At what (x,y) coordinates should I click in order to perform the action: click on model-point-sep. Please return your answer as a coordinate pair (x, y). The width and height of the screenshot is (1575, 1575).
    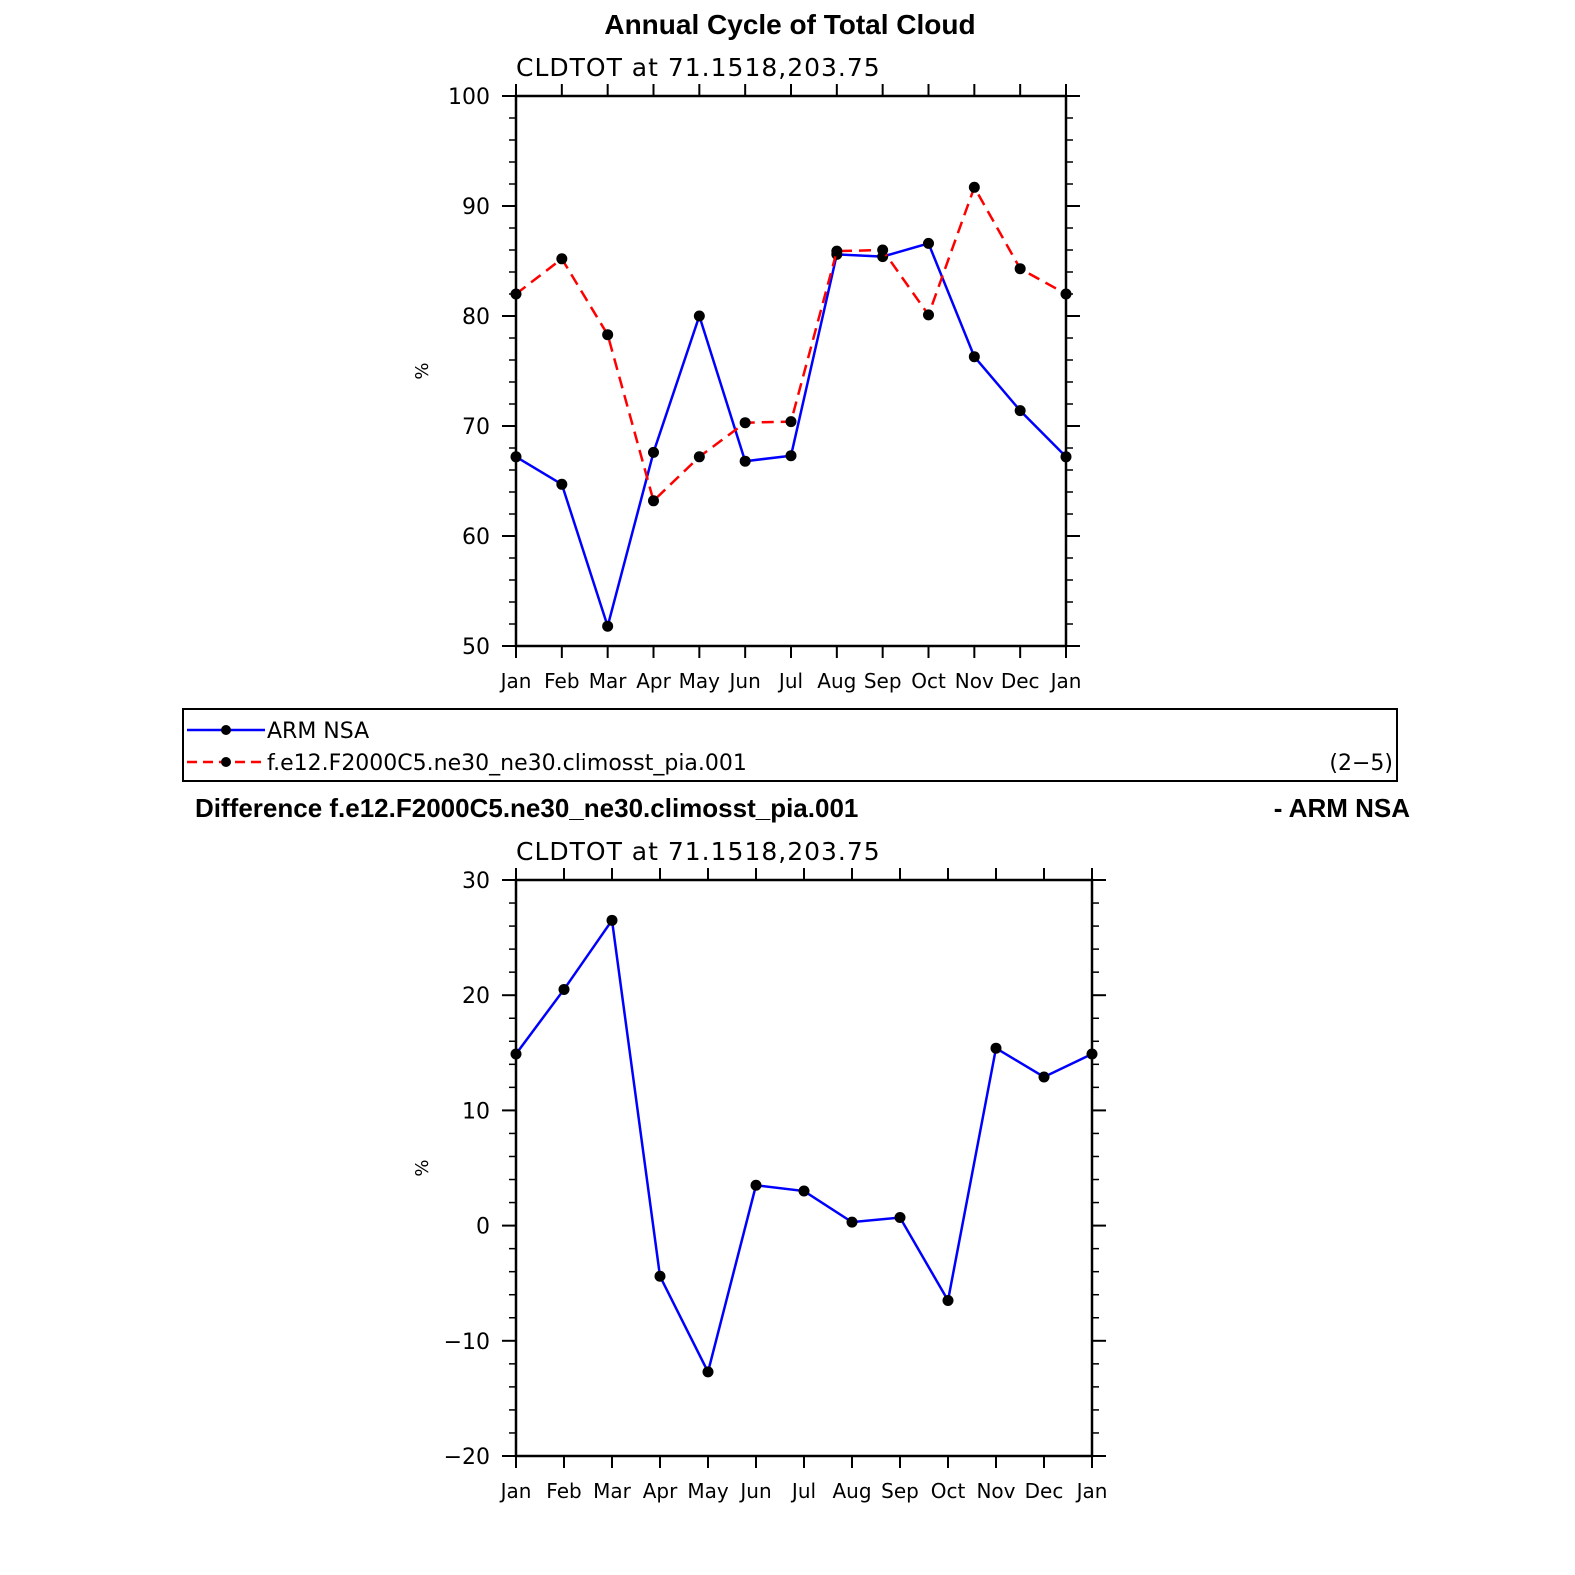
    Looking at the image, I should click on (883, 250).